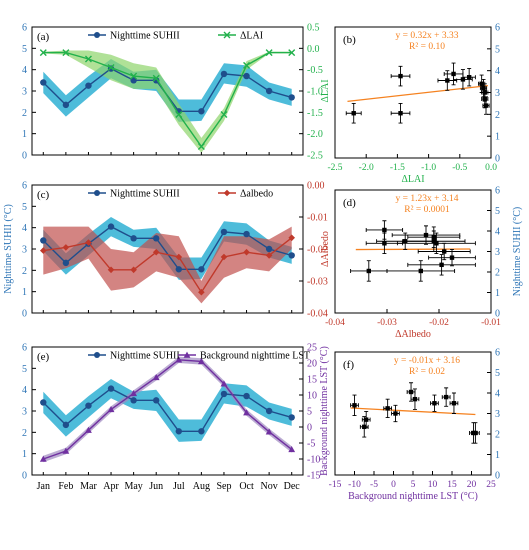 The image size is (529, 550). What do you see at coordinates (43, 486) in the screenshot?
I see `month-label: Jan` at bounding box center [43, 486].